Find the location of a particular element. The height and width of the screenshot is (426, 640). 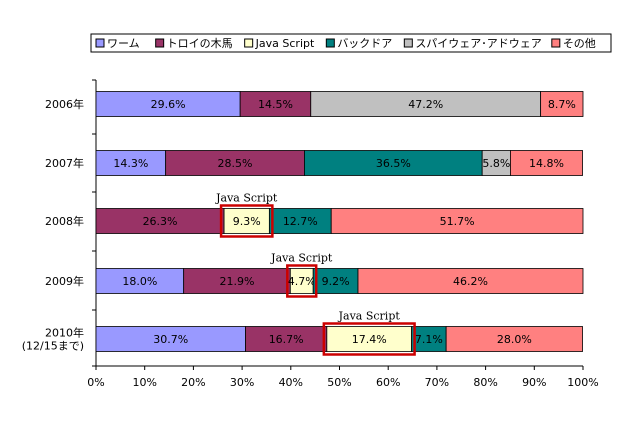

legend-frame is located at coordinates (351, 43).